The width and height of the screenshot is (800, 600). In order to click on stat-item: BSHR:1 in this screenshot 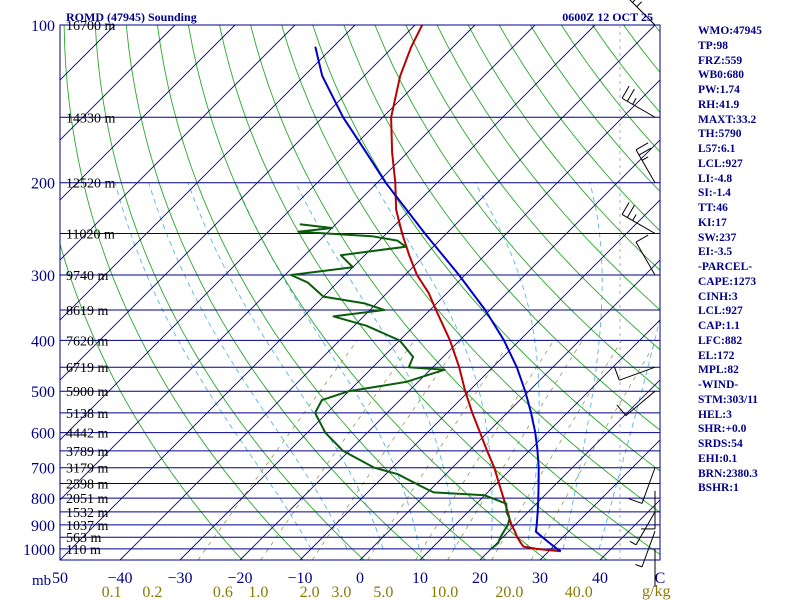, I will do `click(718, 488)`.